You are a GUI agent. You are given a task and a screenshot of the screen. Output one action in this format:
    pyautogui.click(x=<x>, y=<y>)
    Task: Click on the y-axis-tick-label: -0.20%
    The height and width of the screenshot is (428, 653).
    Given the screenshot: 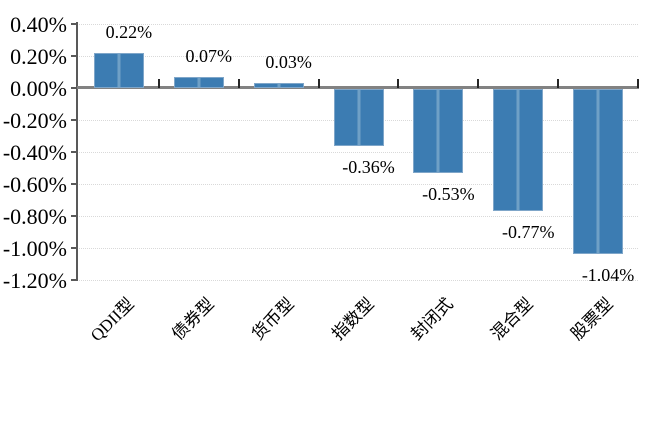 What is the action you would take?
    pyautogui.click(x=34, y=120)
    